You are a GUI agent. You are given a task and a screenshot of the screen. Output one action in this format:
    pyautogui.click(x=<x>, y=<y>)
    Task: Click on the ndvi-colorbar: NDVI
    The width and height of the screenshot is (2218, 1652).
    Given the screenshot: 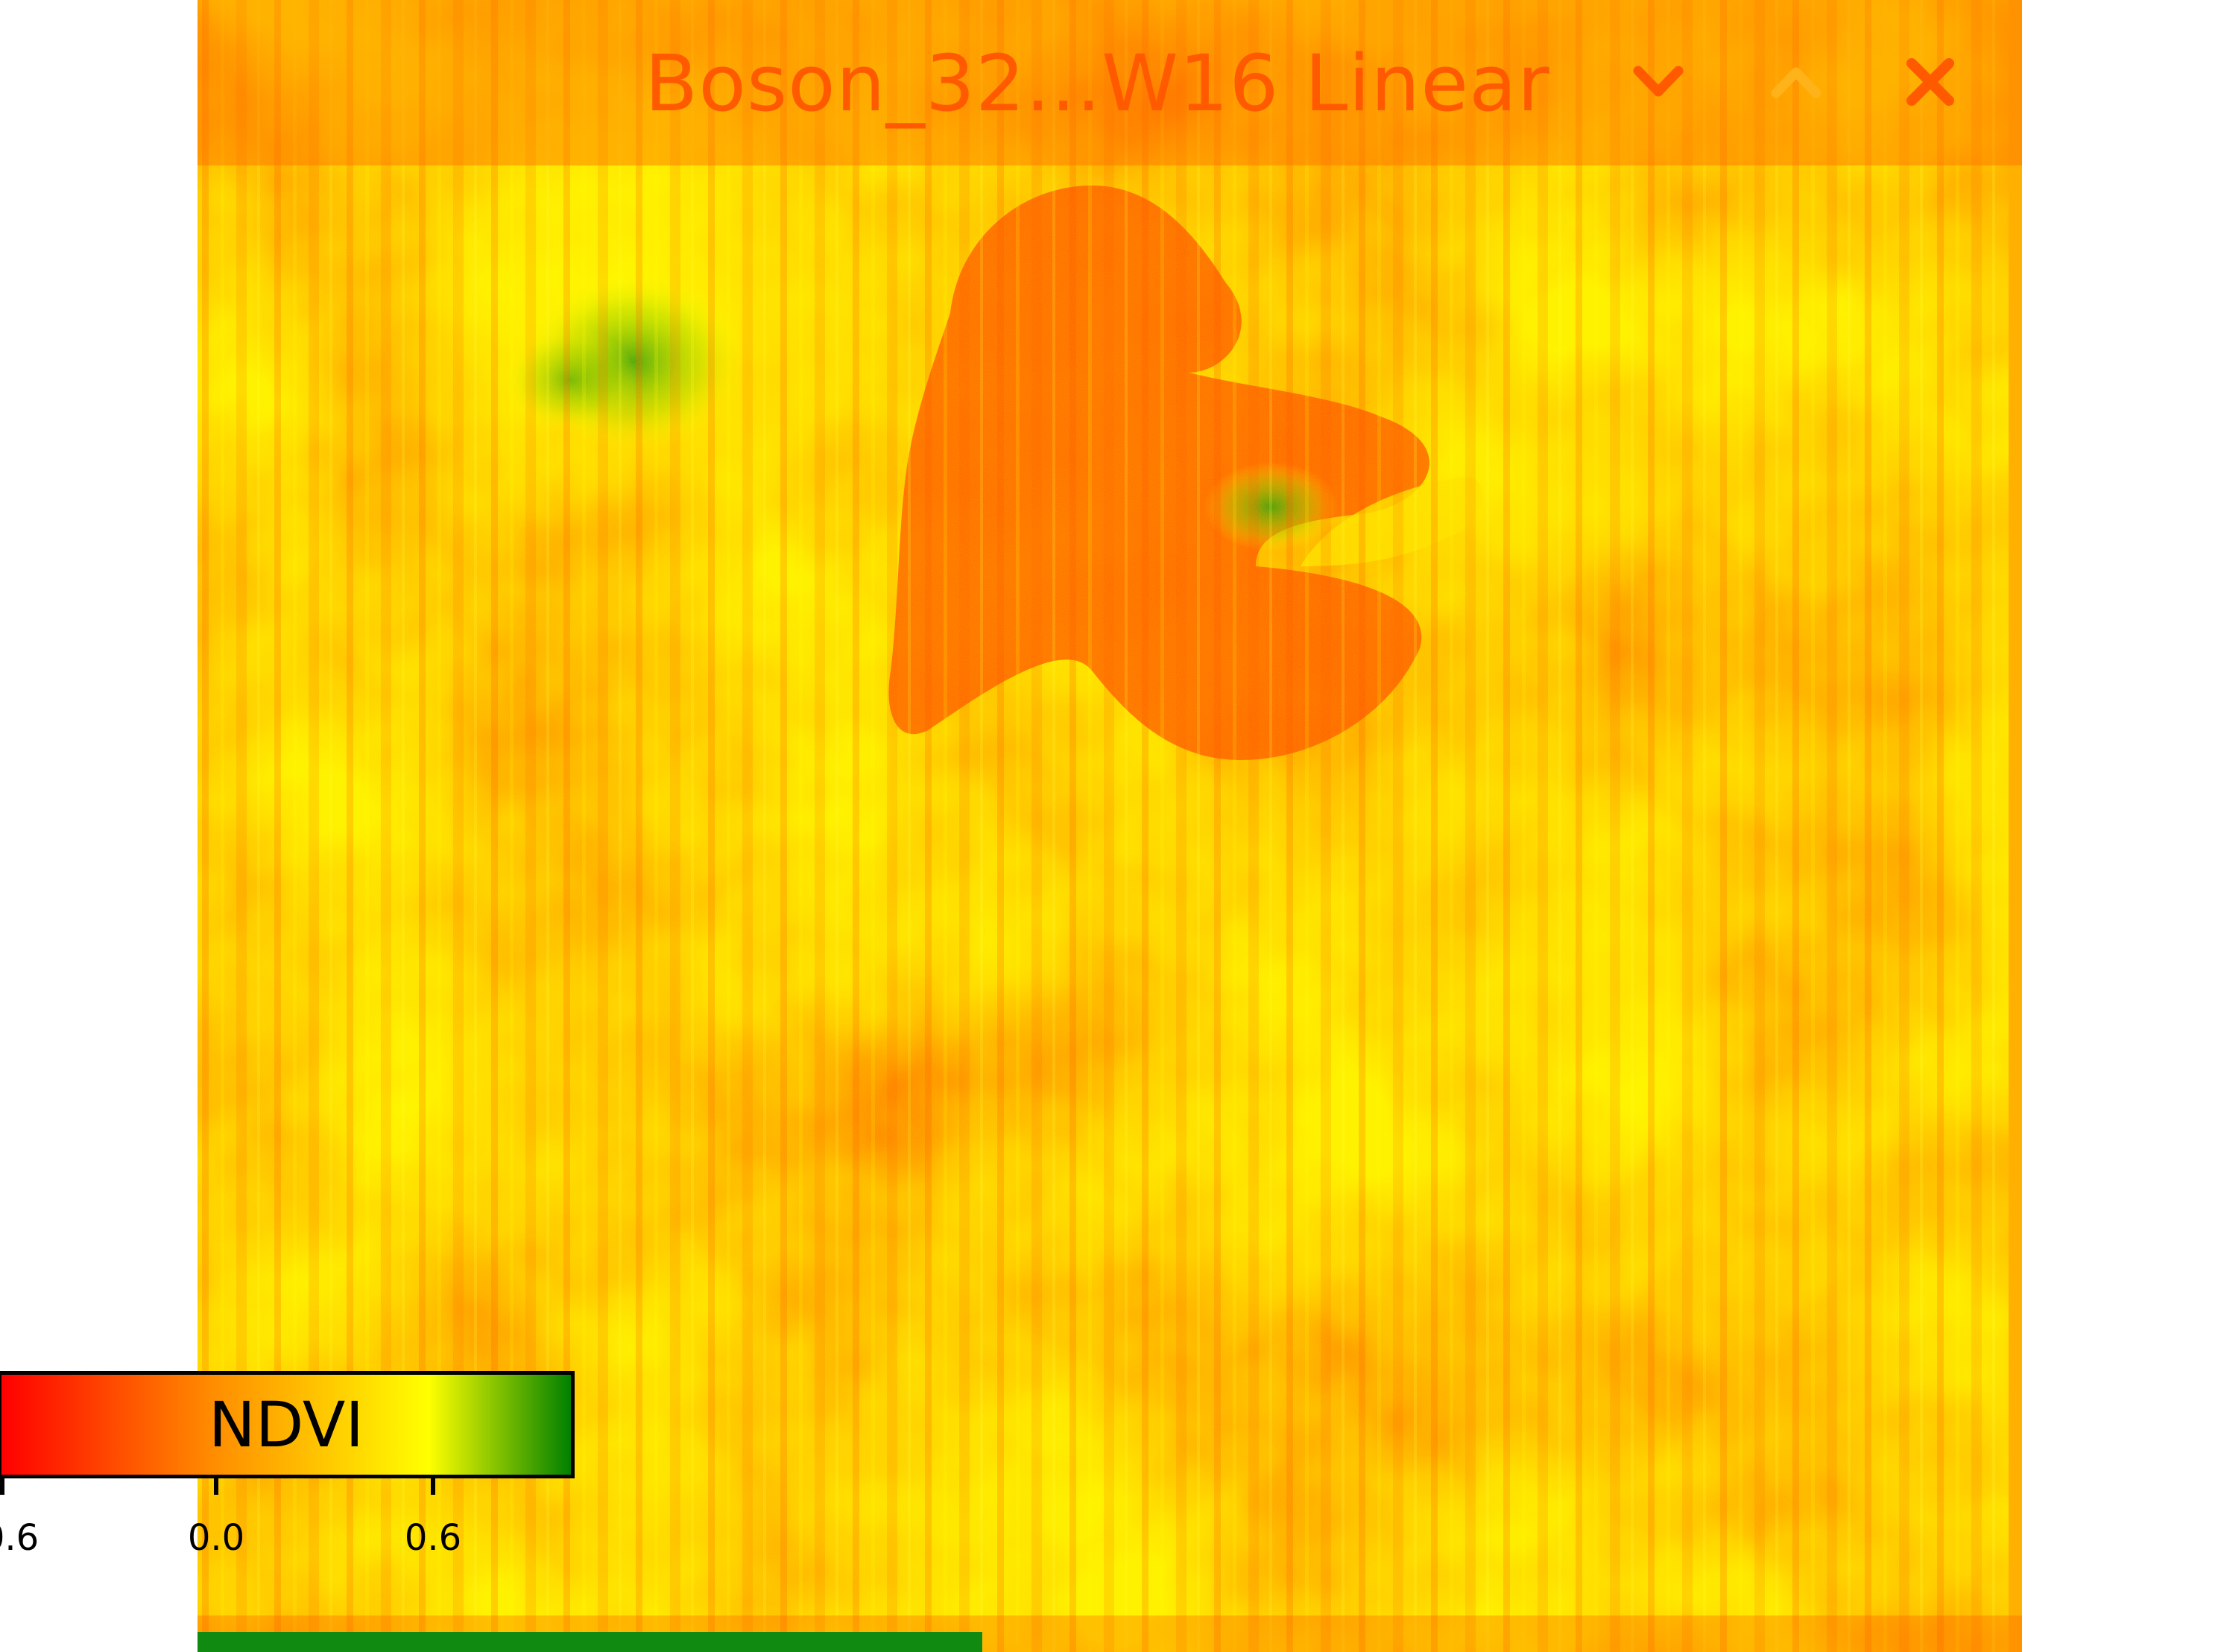 What is the action you would take?
    pyautogui.click(x=287, y=1424)
    